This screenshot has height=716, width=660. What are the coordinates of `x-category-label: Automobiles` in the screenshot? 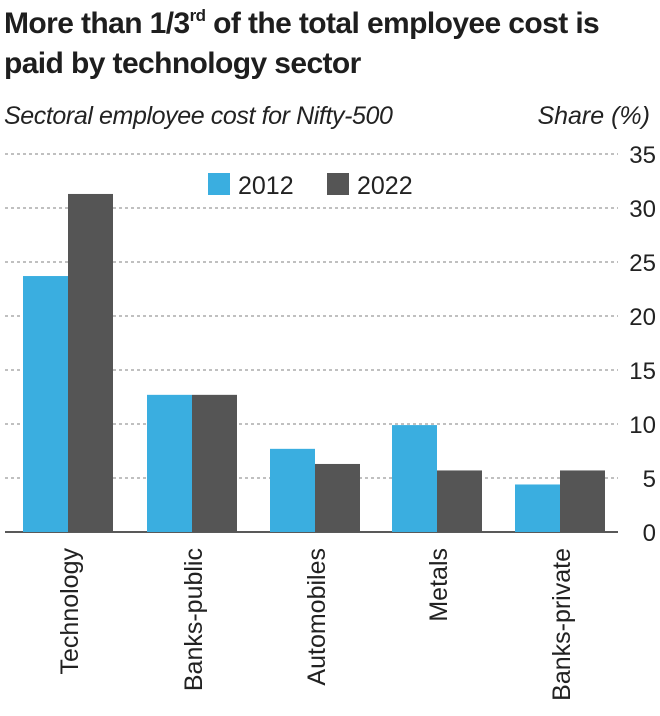 It's located at (317, 617).